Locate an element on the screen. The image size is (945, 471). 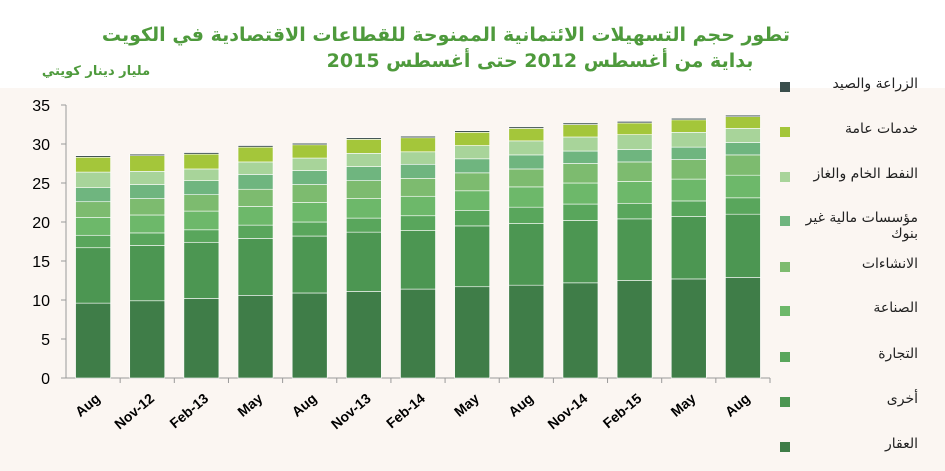
y-tick-label: 35 is located at coordinates (41, 106).